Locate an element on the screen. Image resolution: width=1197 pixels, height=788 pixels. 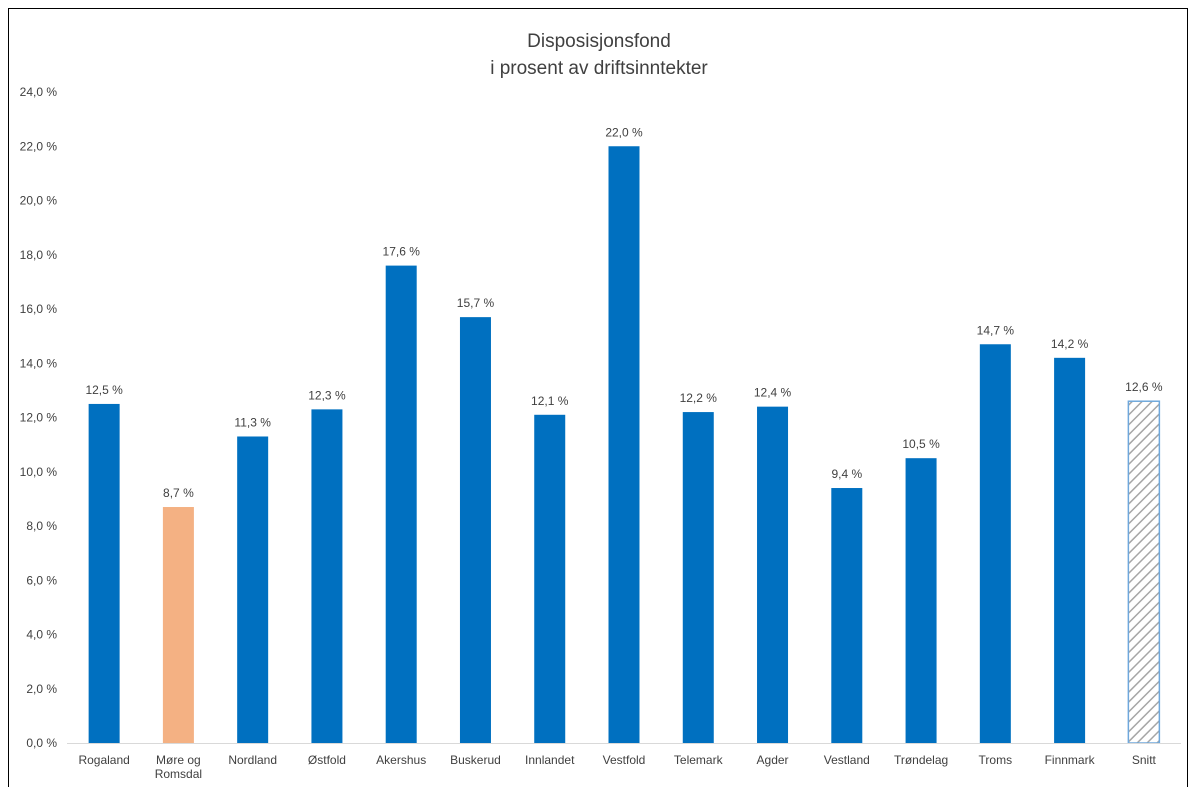
x-category-label: Snitt is located at coordinates (1144, 760).